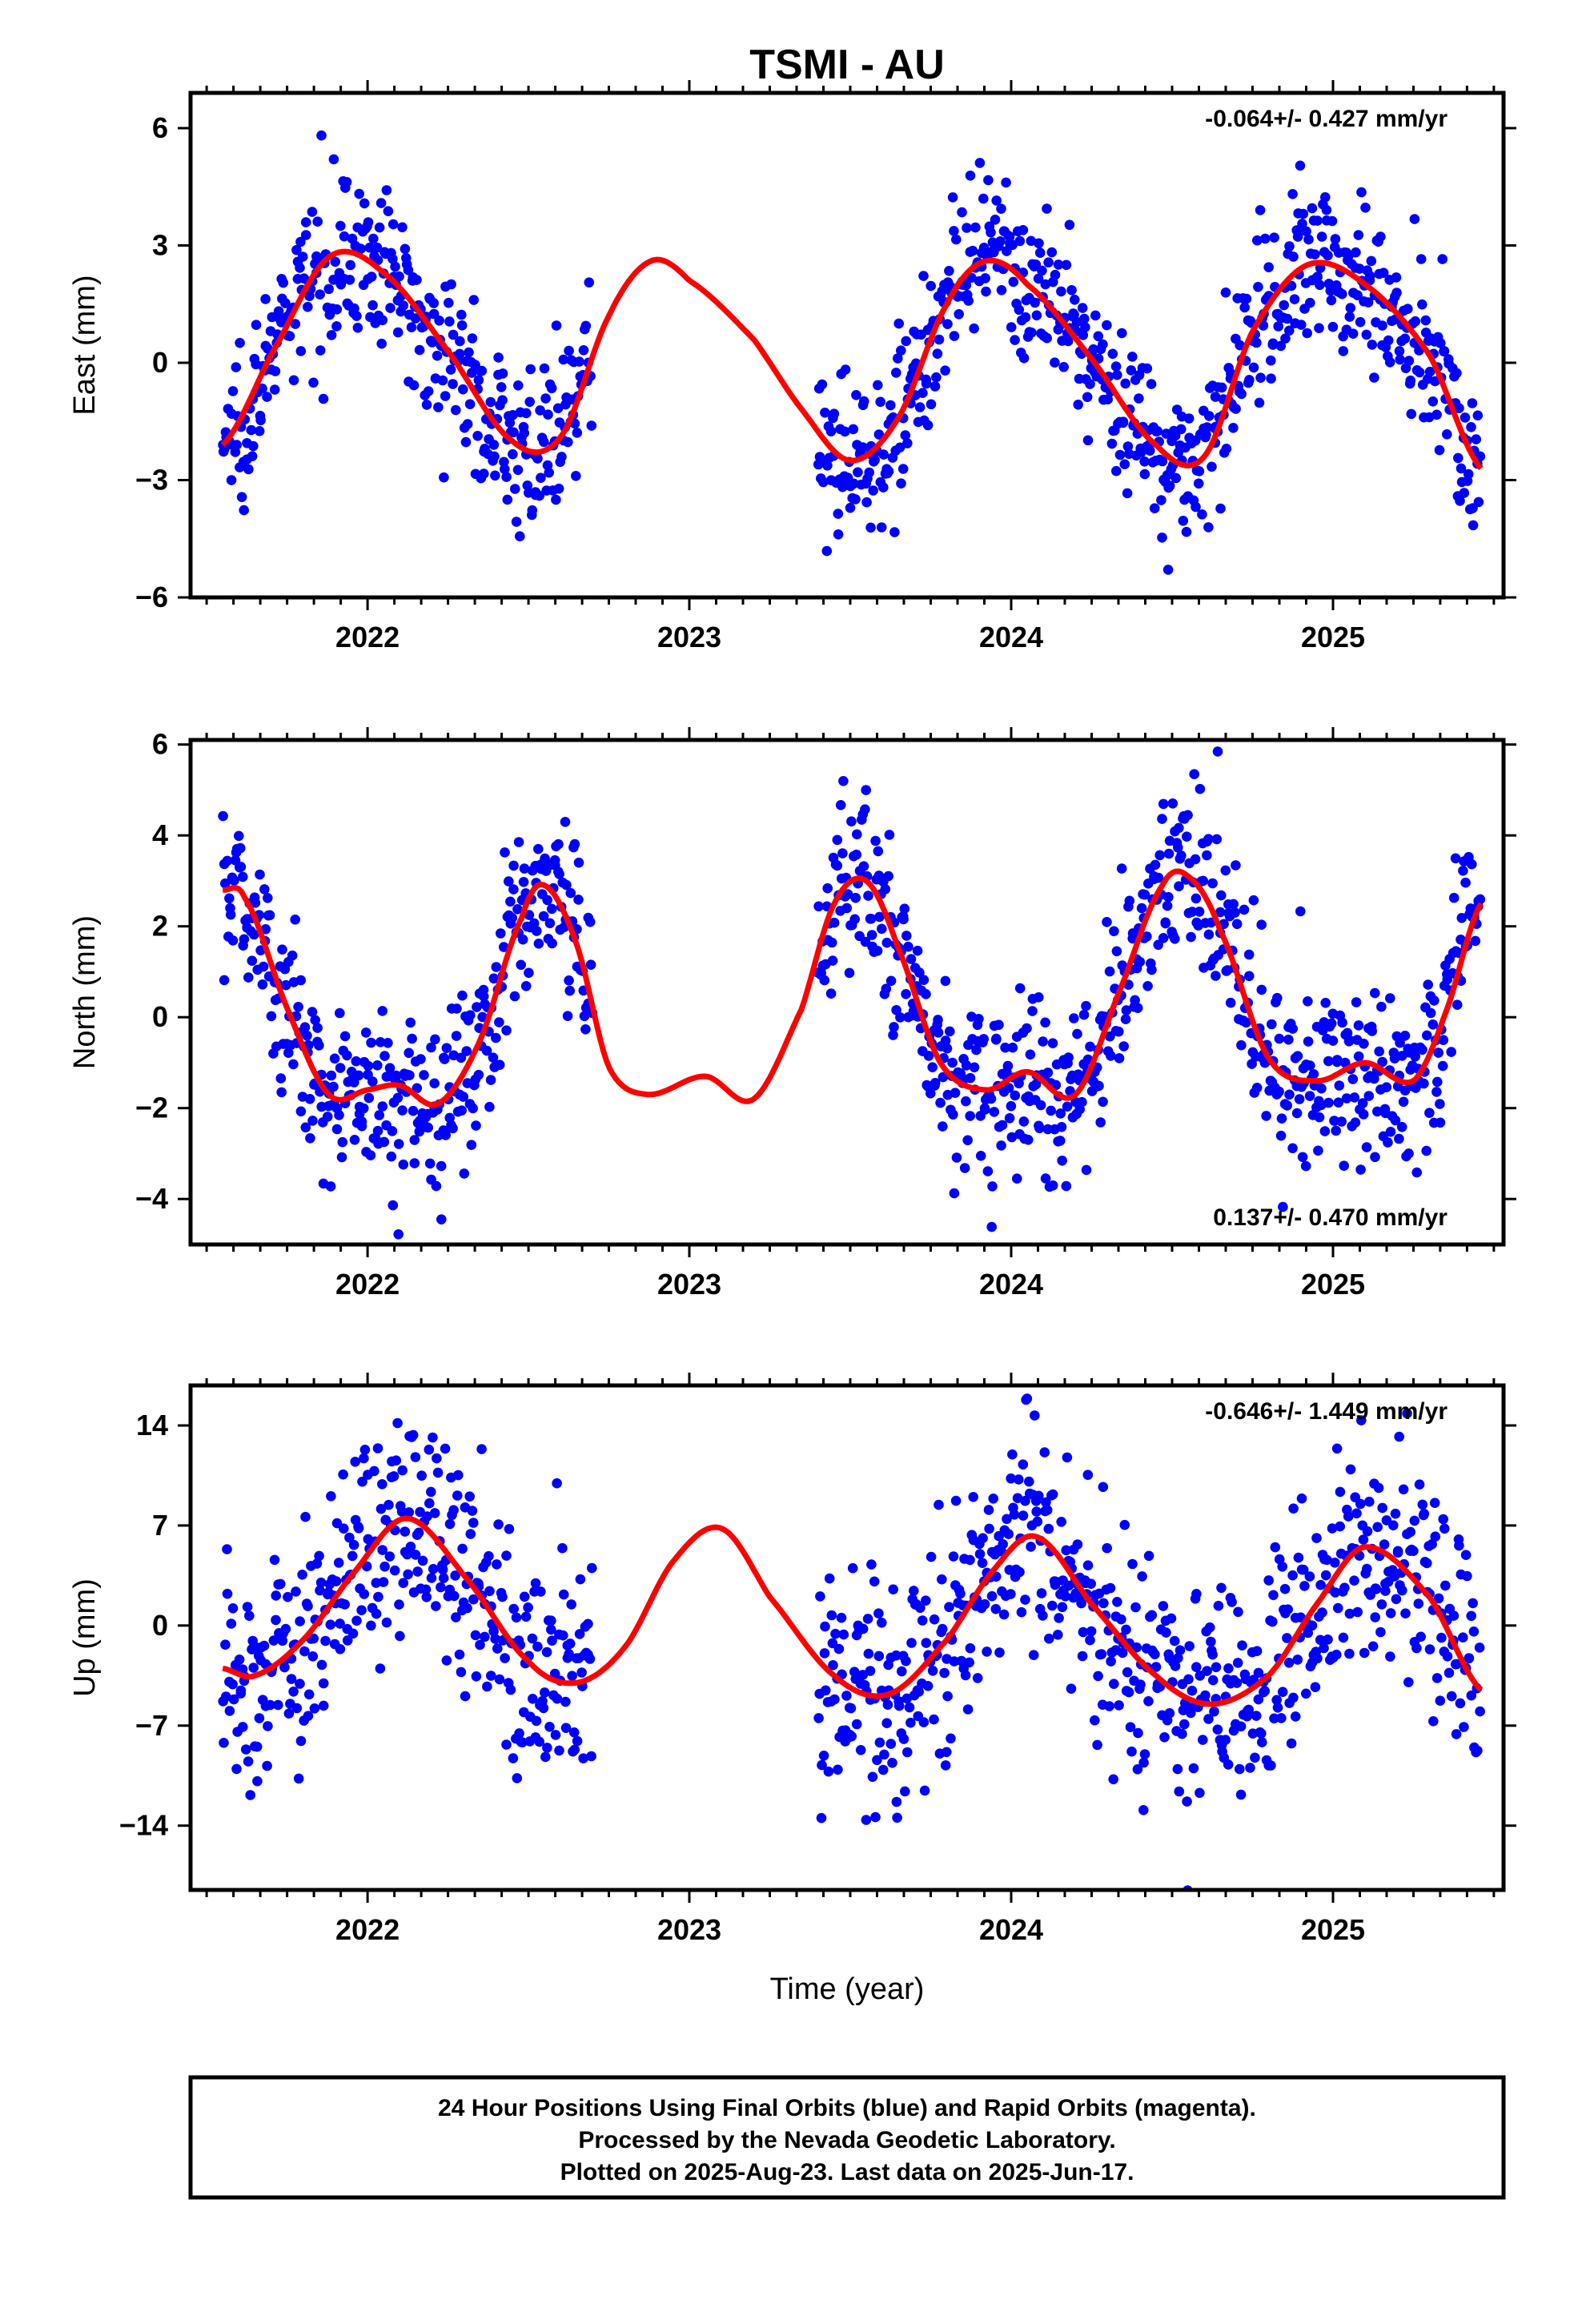 Image resolution: width=1582 pixels, height=2324 pixels. What do you see at coordinates (151, 597) in the screenshot?
I see `y-tick-label: −6` at bounding box center [151, 597].